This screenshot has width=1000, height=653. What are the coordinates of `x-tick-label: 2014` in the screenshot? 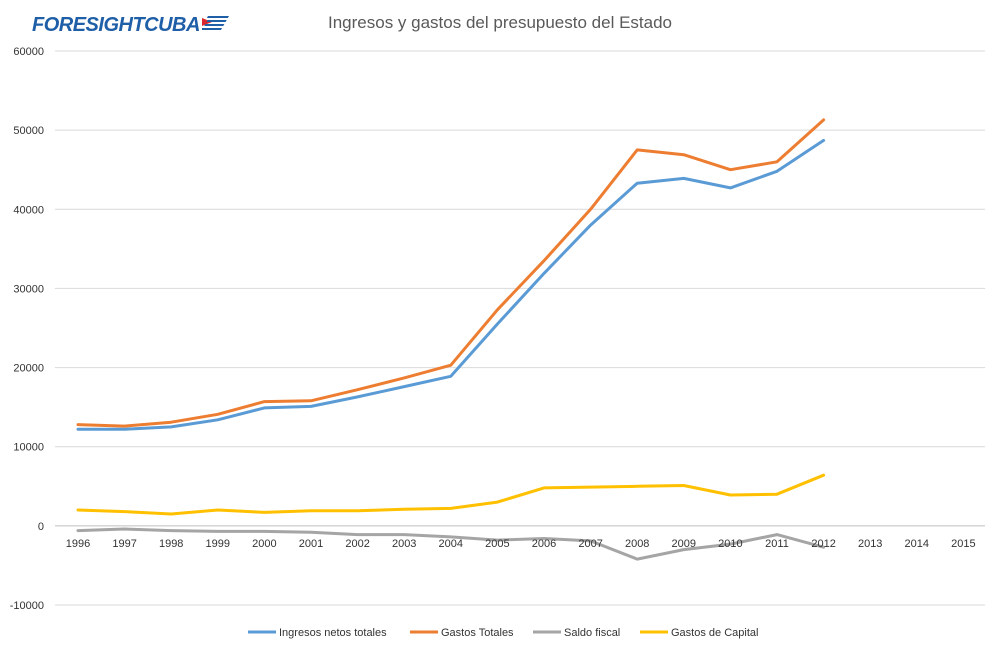 It's located at (917, 544).